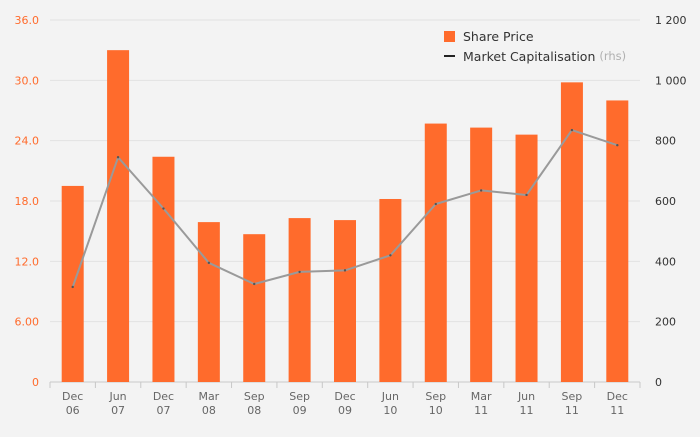  What do you see at coordinates (665, 201) in the screenshot?
I see `y-right-tick-label: 600` at bounding box center [665, 201].